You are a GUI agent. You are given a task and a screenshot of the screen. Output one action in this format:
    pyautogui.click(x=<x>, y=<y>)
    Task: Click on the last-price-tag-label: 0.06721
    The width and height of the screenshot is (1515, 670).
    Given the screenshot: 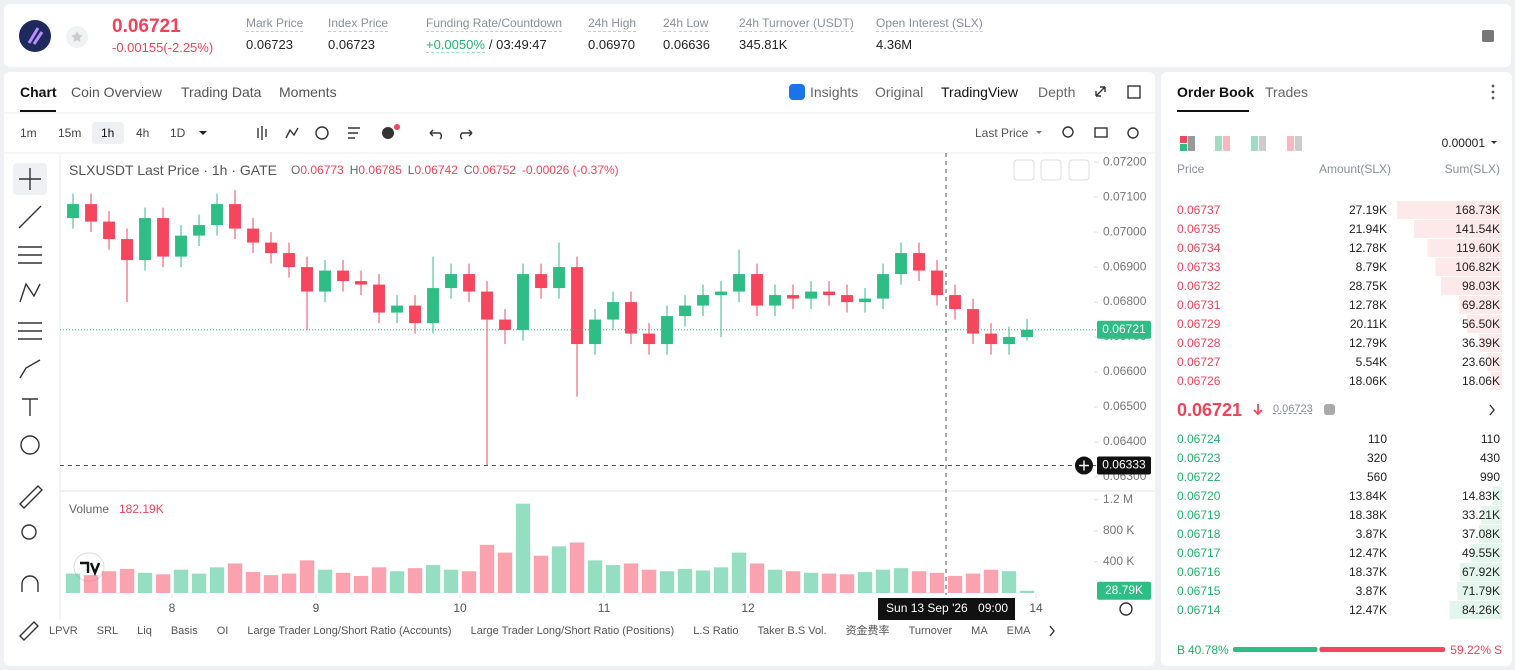 What is the action you would take?
    pyautogui.click(x=1124, y=329)
    